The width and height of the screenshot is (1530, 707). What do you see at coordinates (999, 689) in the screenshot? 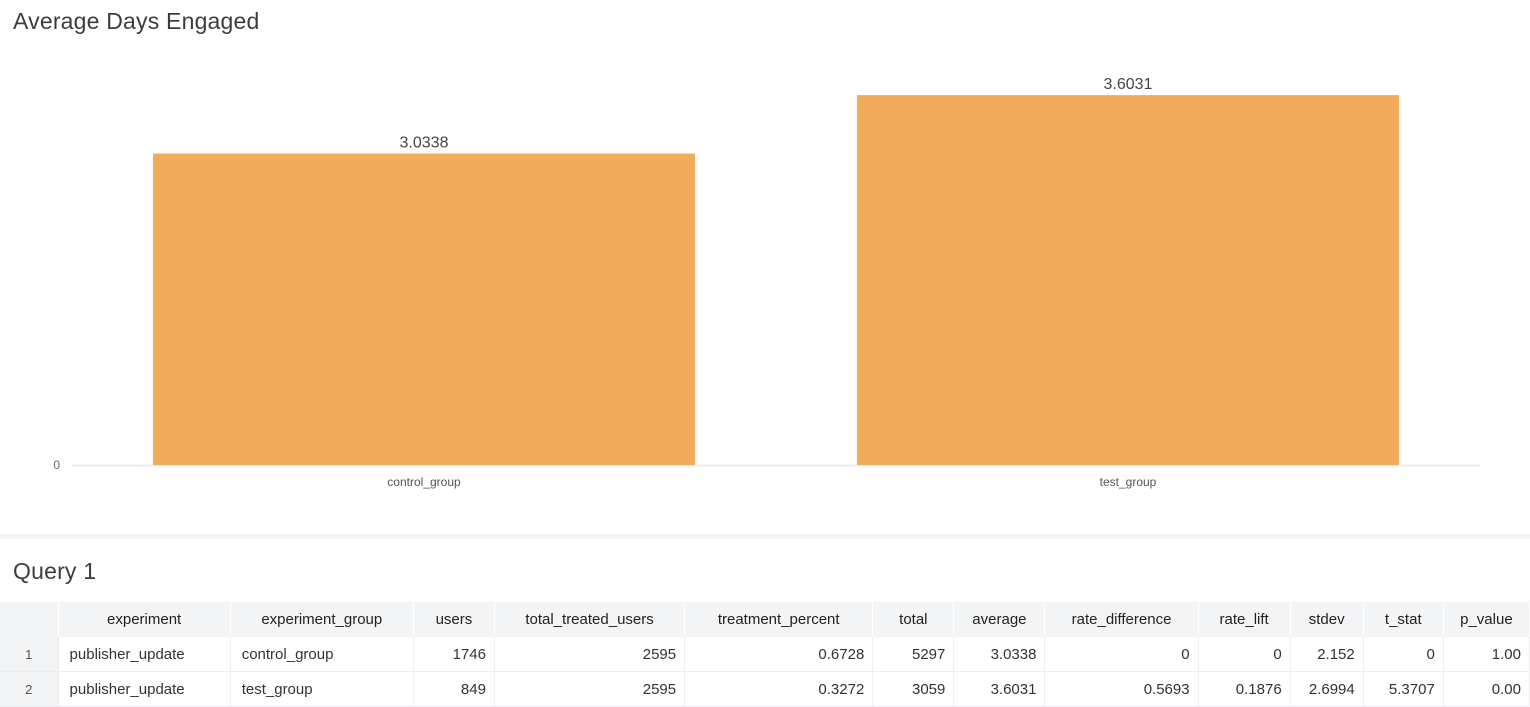
I see `cell-average: 3.6031` at bounding box center [999, 689].